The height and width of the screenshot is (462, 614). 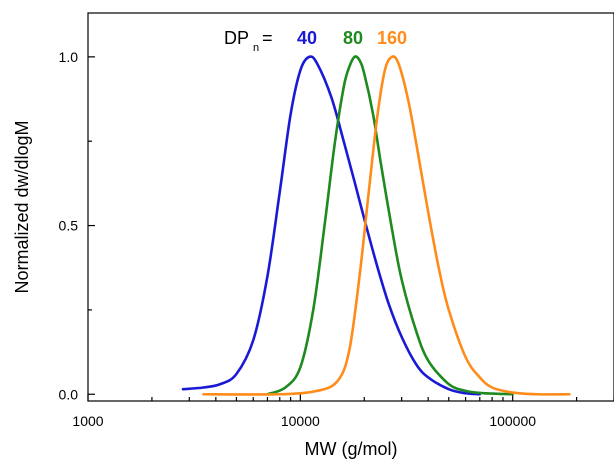 What do you see at coordinates (69, 394) in the screenshot?
I see `y-tick-label: 0.0` at bounding box center [69, 394].